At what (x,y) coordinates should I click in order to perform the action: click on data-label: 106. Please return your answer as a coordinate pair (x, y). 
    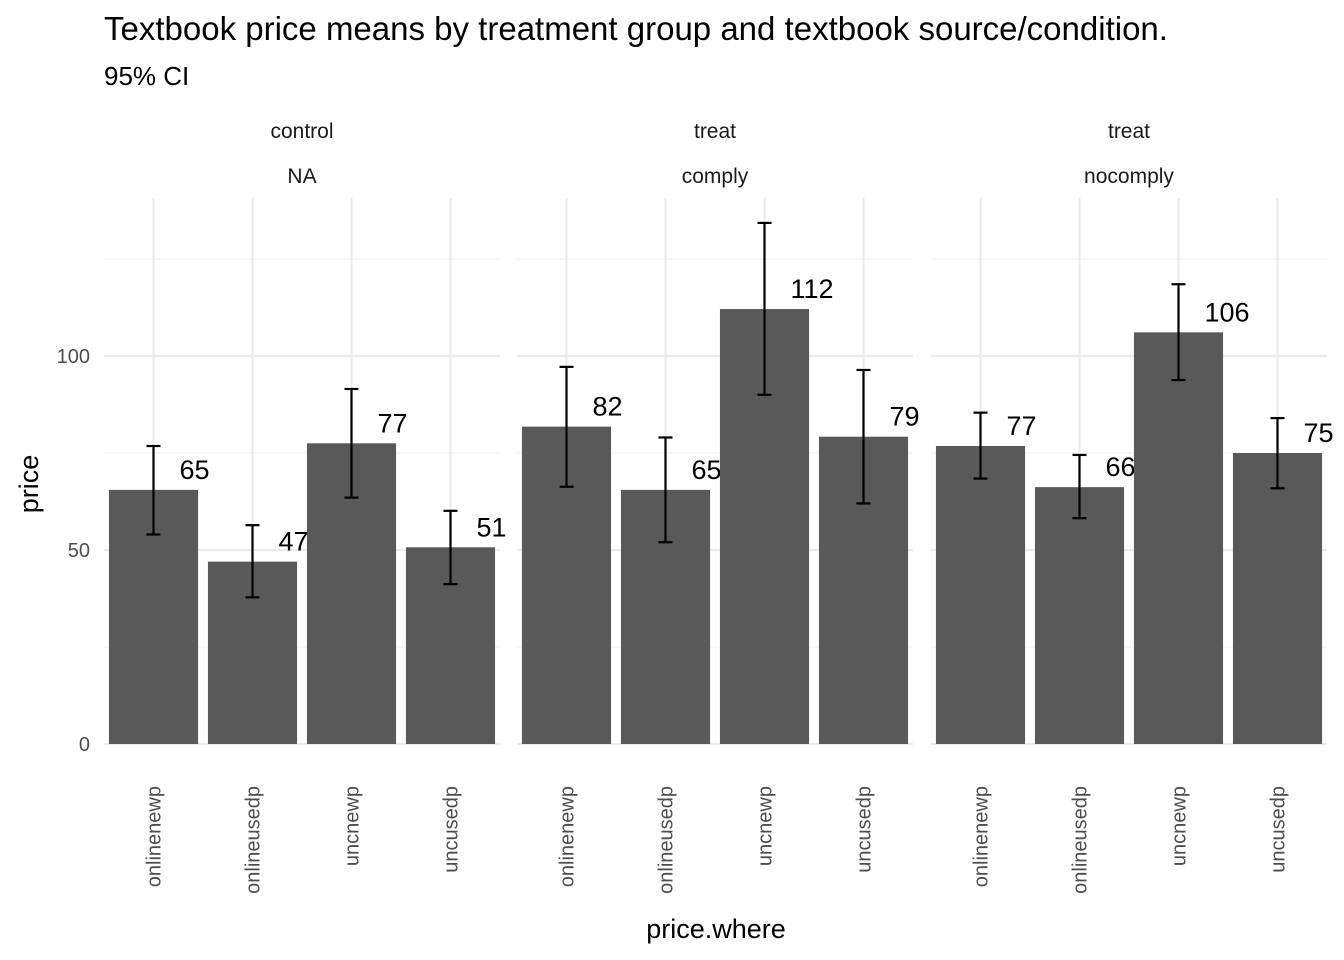
    Looking at the image, I should click on (1227, 312).